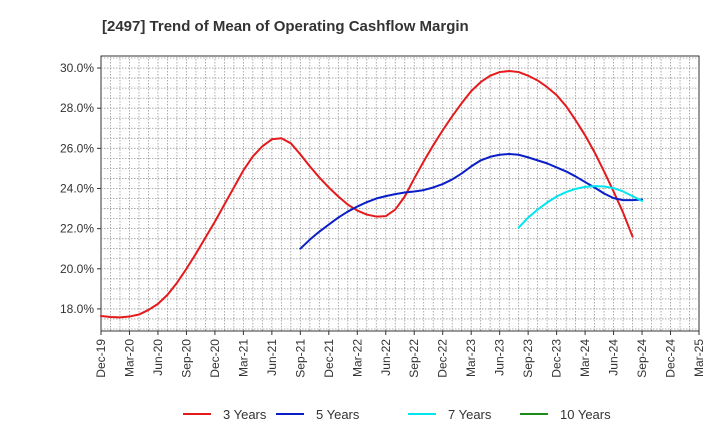 The height and width of the screenshot is (440, 720). What do you see at coordinates (101, 358) in the screenshot?
I see `x-tick-label: Dec-19` at bounding box center [101, 358].